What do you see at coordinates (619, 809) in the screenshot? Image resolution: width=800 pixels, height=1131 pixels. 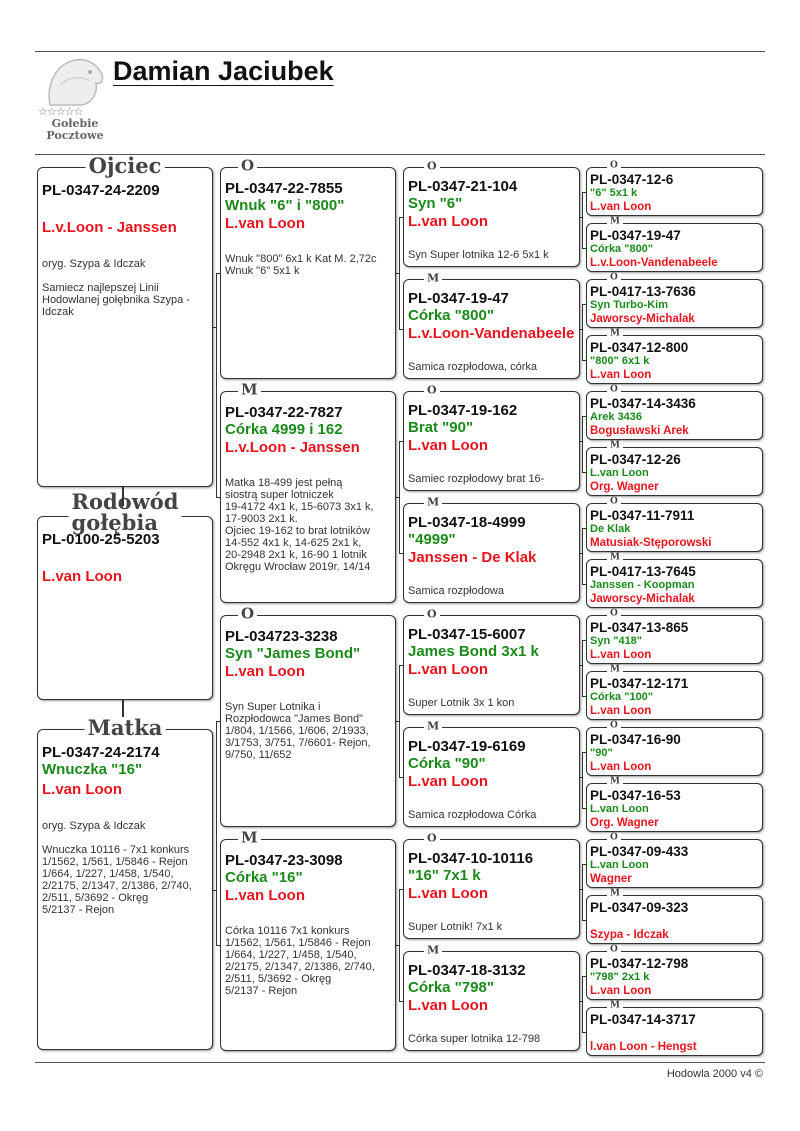 I see `pigeon-name: L.van Loon` at bounding box center [619, 809].